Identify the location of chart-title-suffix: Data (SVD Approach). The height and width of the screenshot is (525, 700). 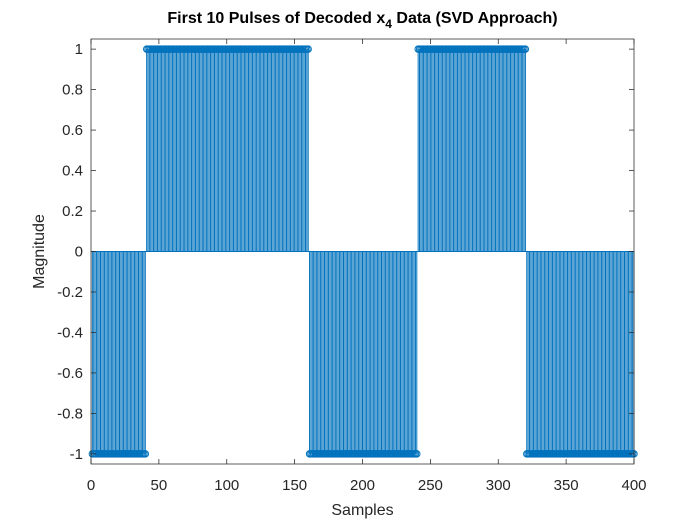
(475, 18).